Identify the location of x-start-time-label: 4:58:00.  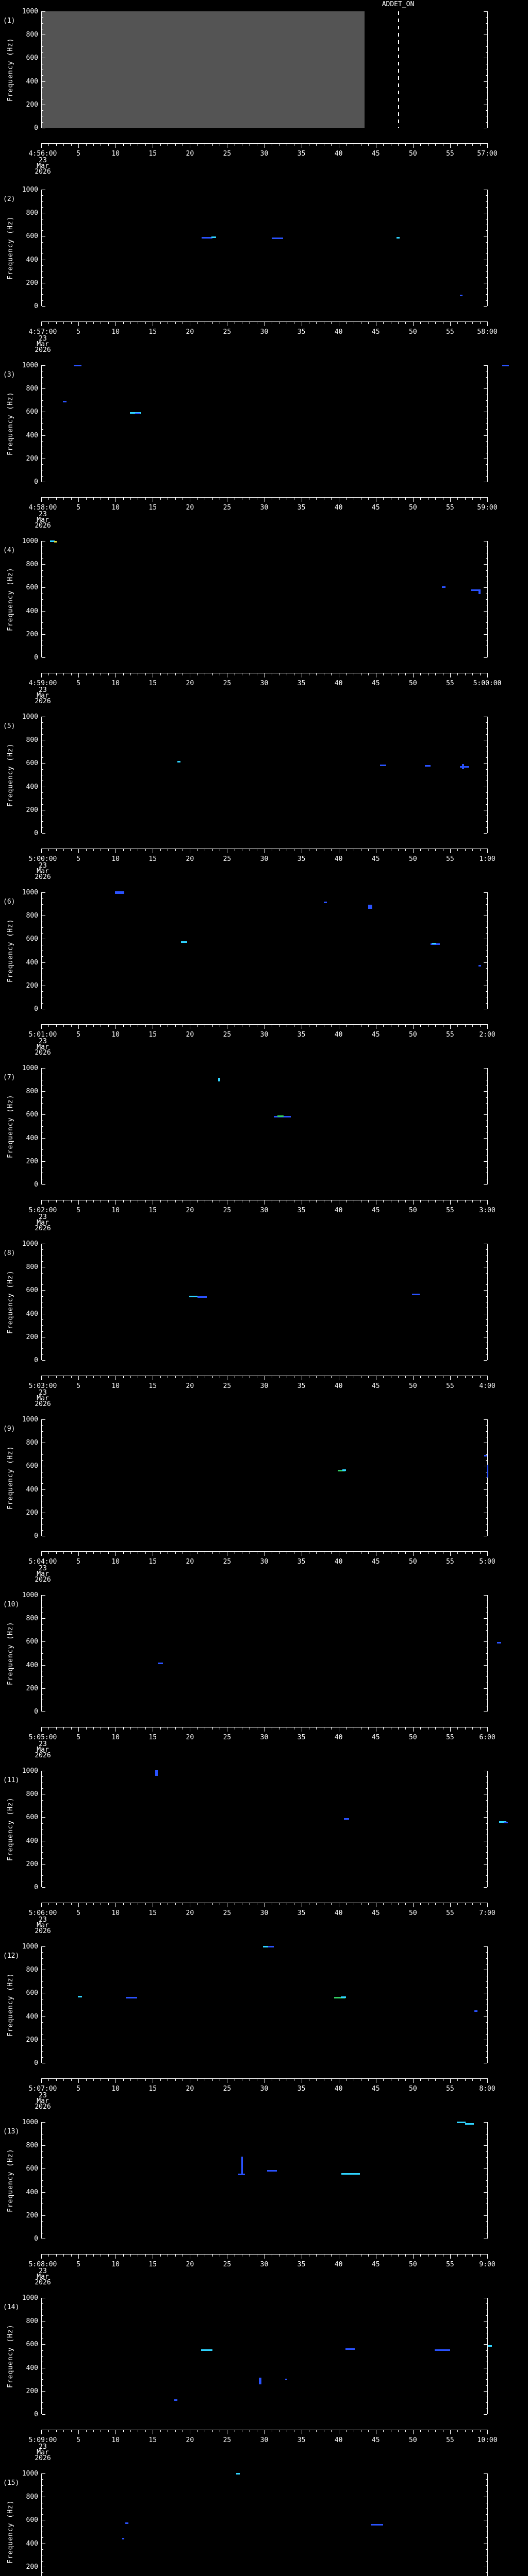
(42, 508).